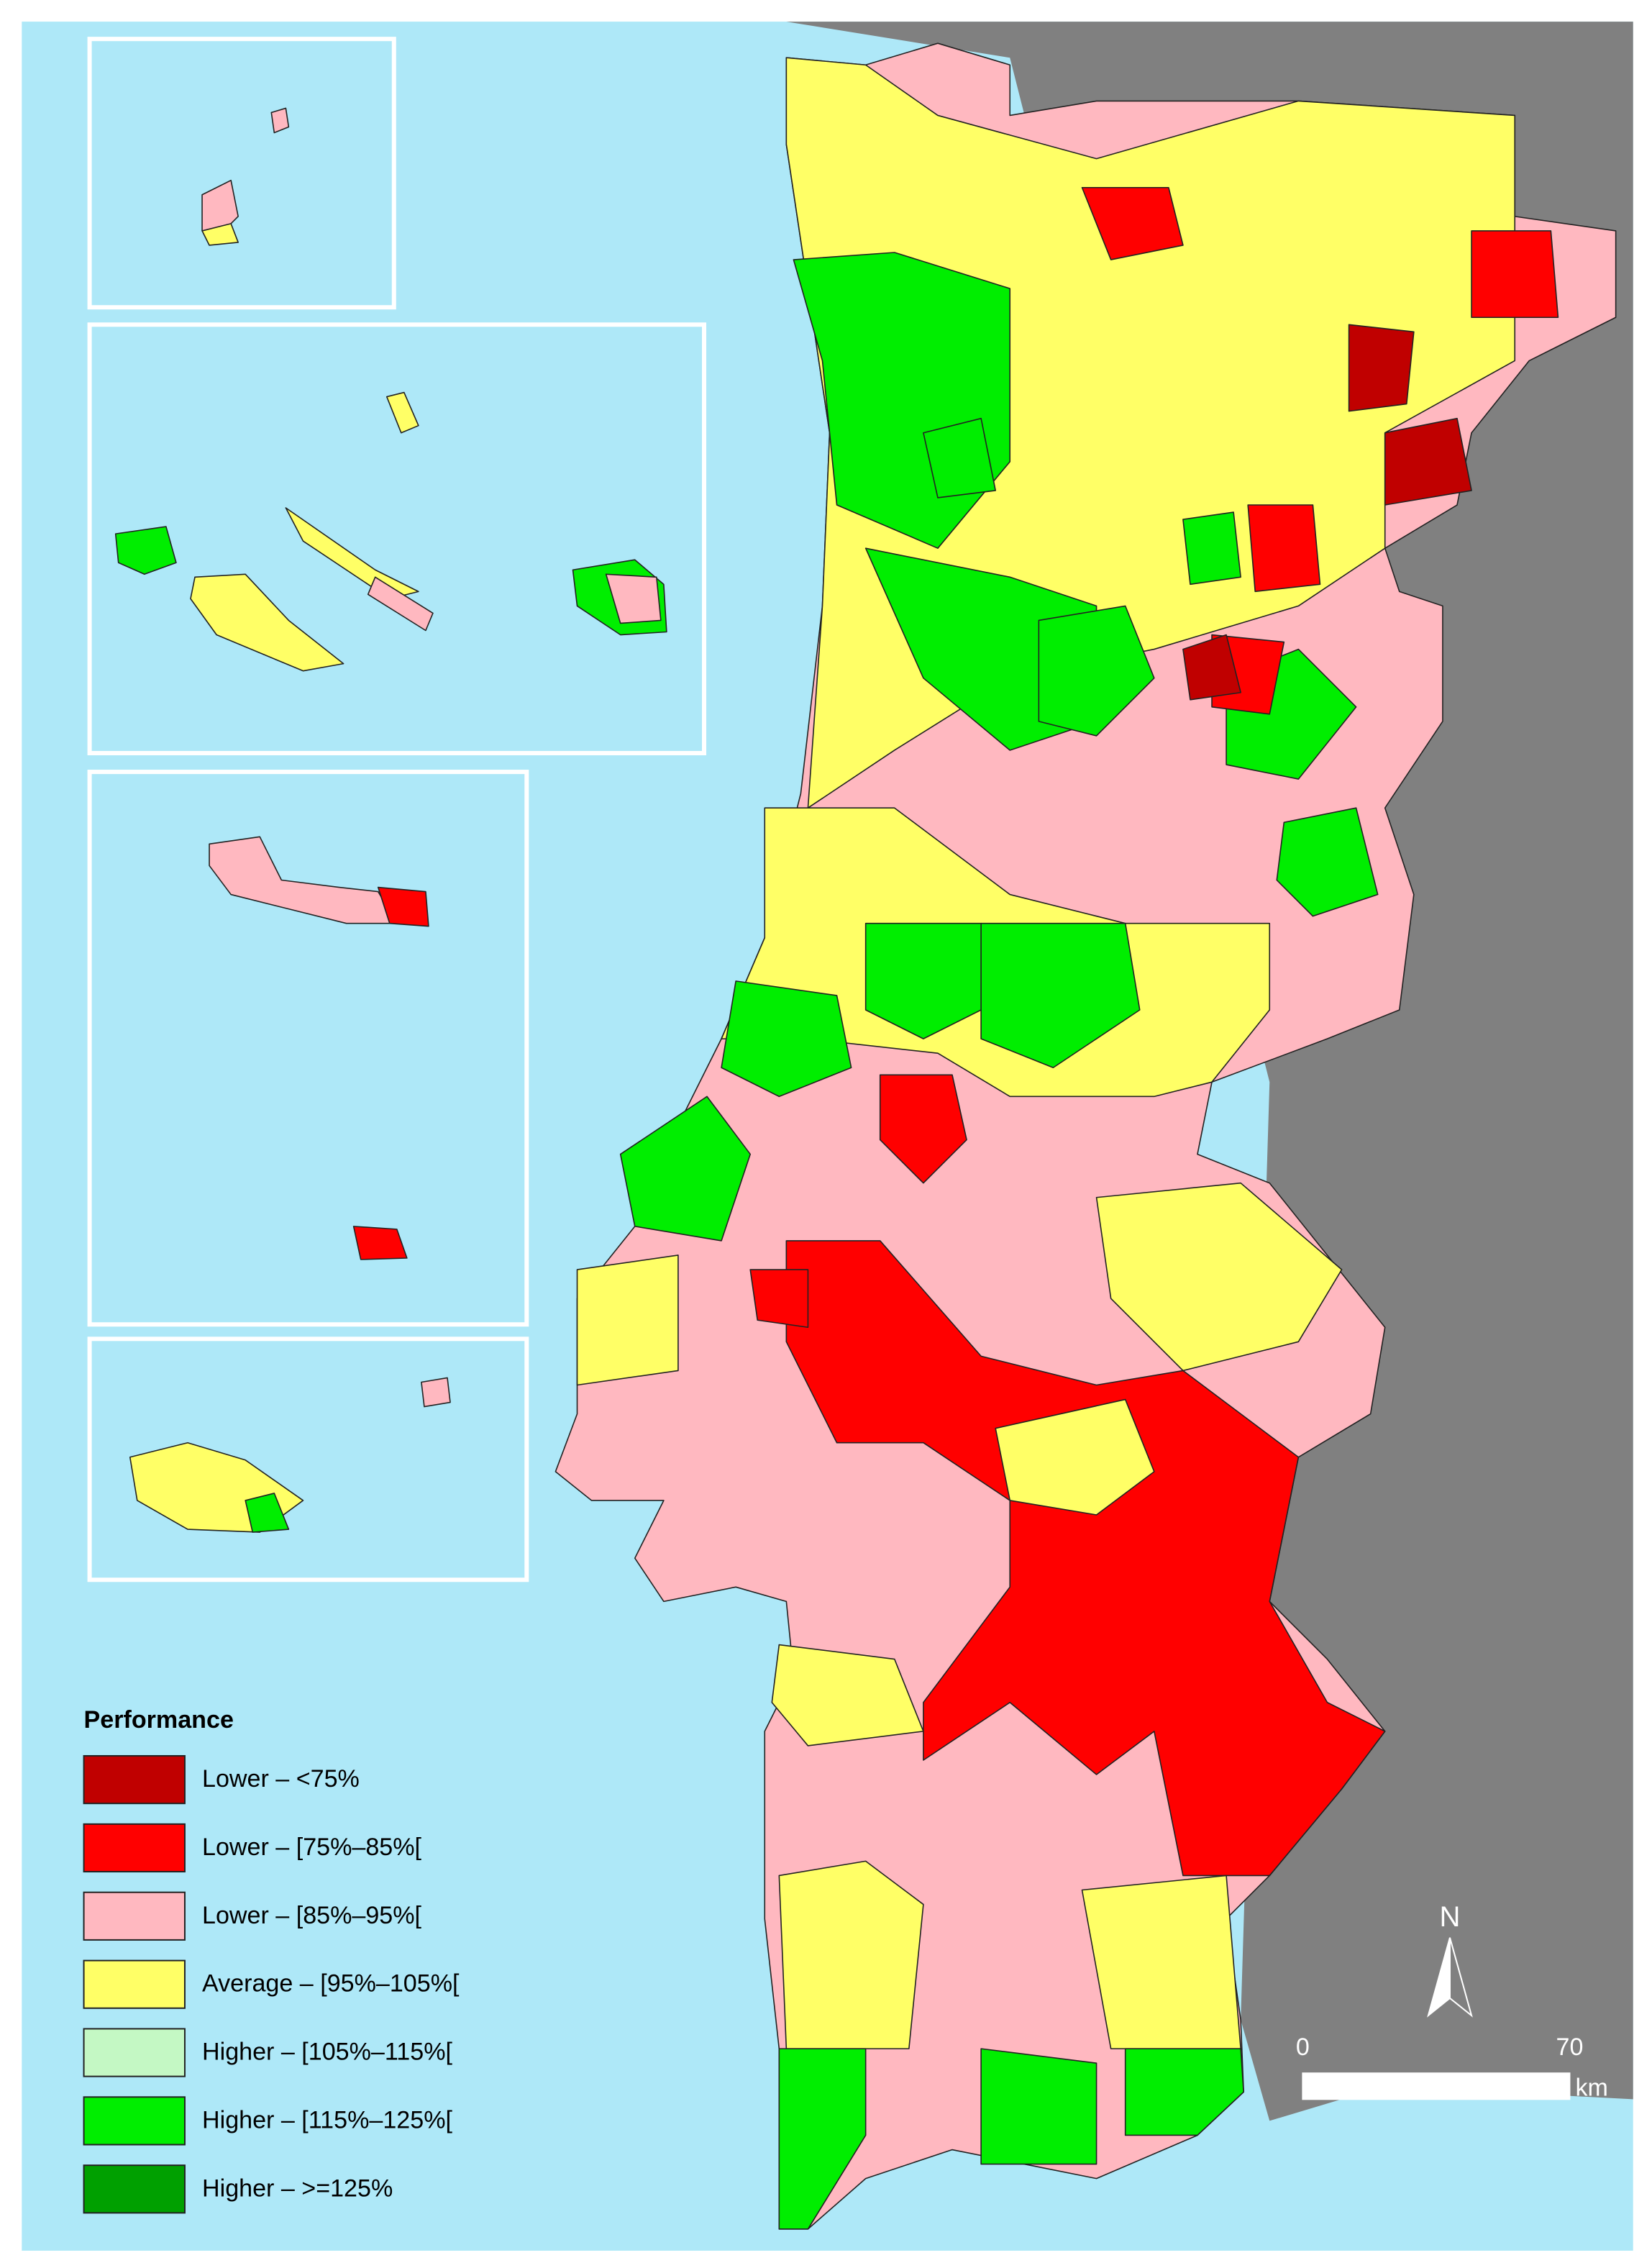 The height and width of the screenshot is (2268, 1652). Describe the element at coordinates (312, 1847) in the screenshot. I see `legend-label: Lower – [75%–85%[` at that location.